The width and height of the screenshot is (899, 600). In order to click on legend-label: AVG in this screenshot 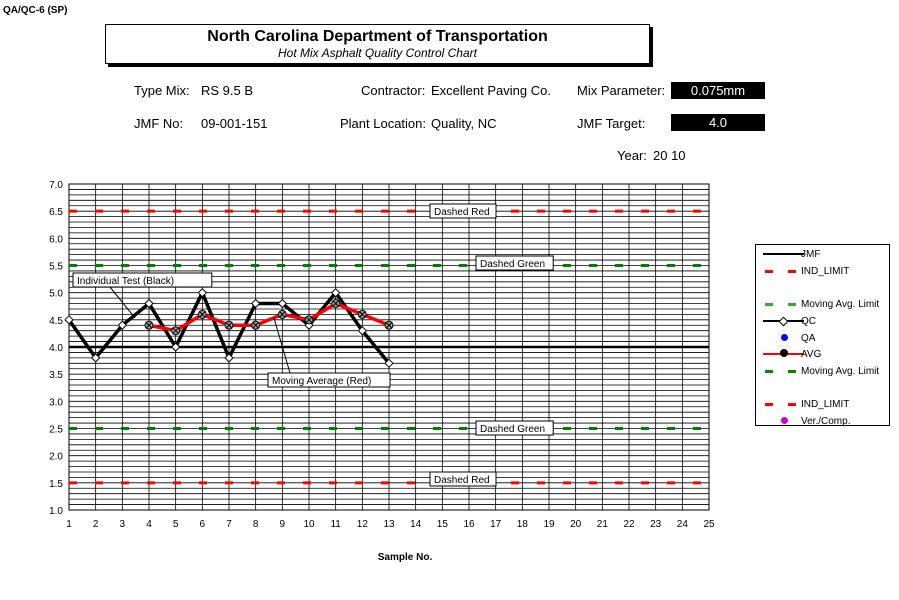, I will do `click(811, 354)`.